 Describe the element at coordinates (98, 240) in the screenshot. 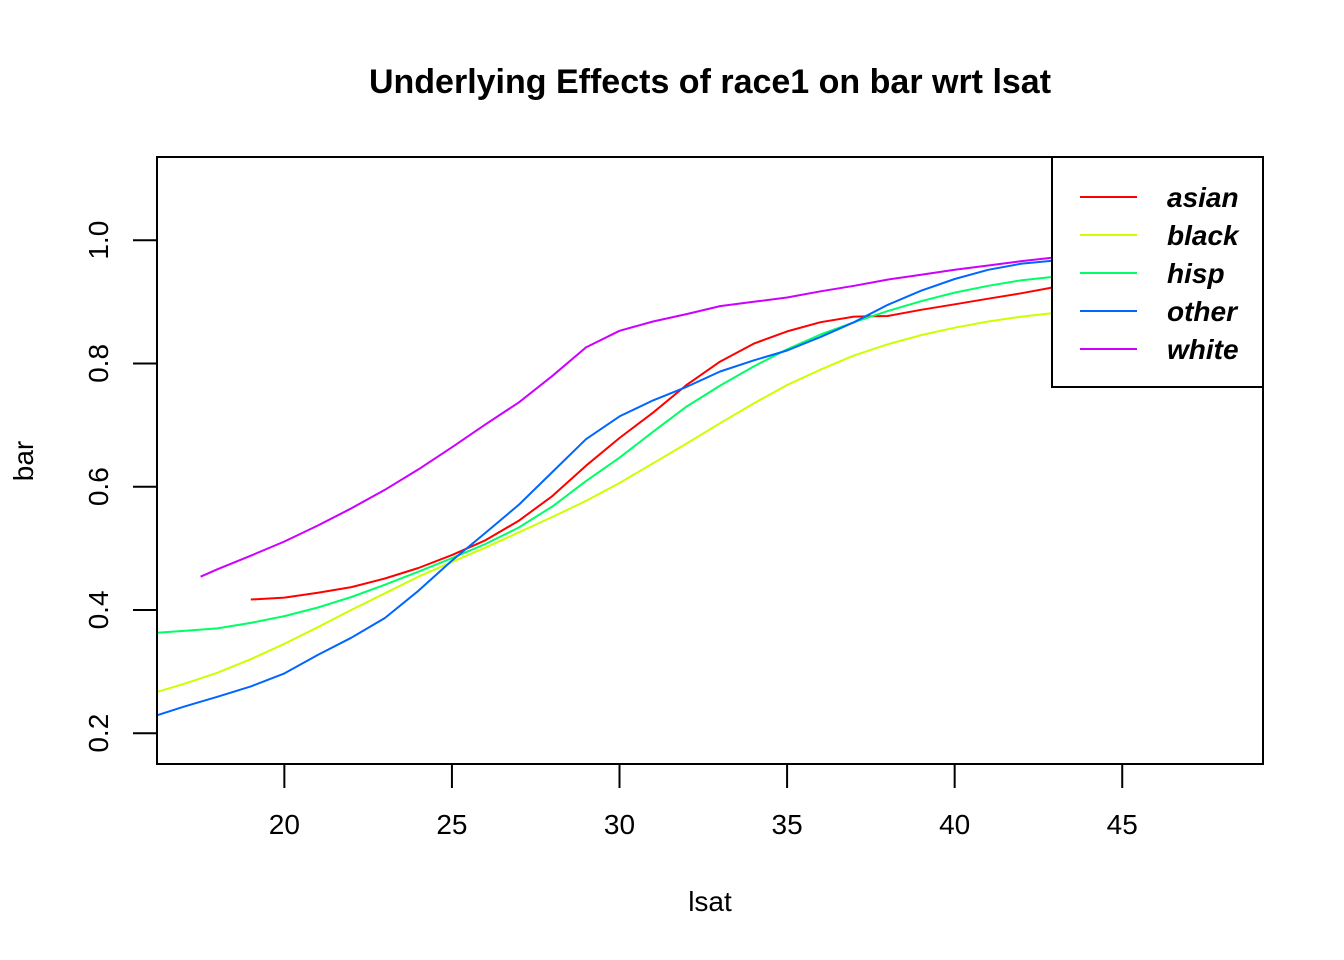

I see `y-tick-label: 1.0` at that location.